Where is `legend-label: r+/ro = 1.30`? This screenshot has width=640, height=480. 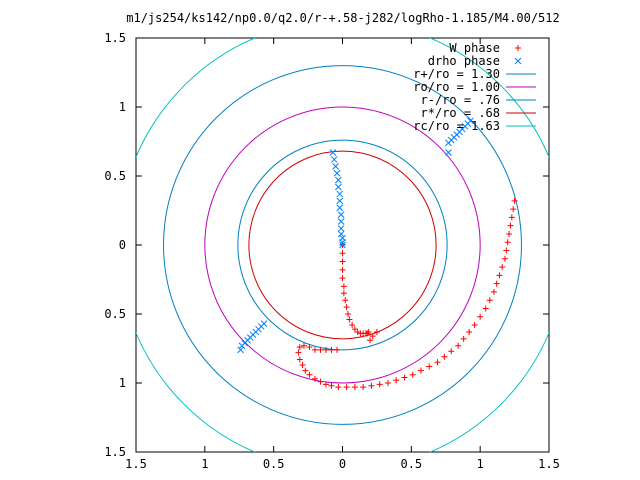 legend-label: r+/ro = 1.30 is located at coordinates (456, 74).